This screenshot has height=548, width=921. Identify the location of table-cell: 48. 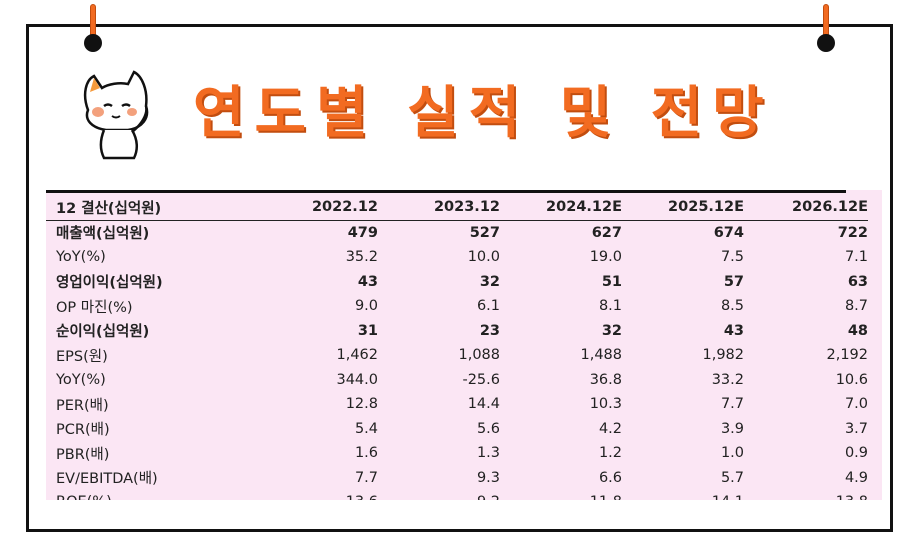
(857, 330).